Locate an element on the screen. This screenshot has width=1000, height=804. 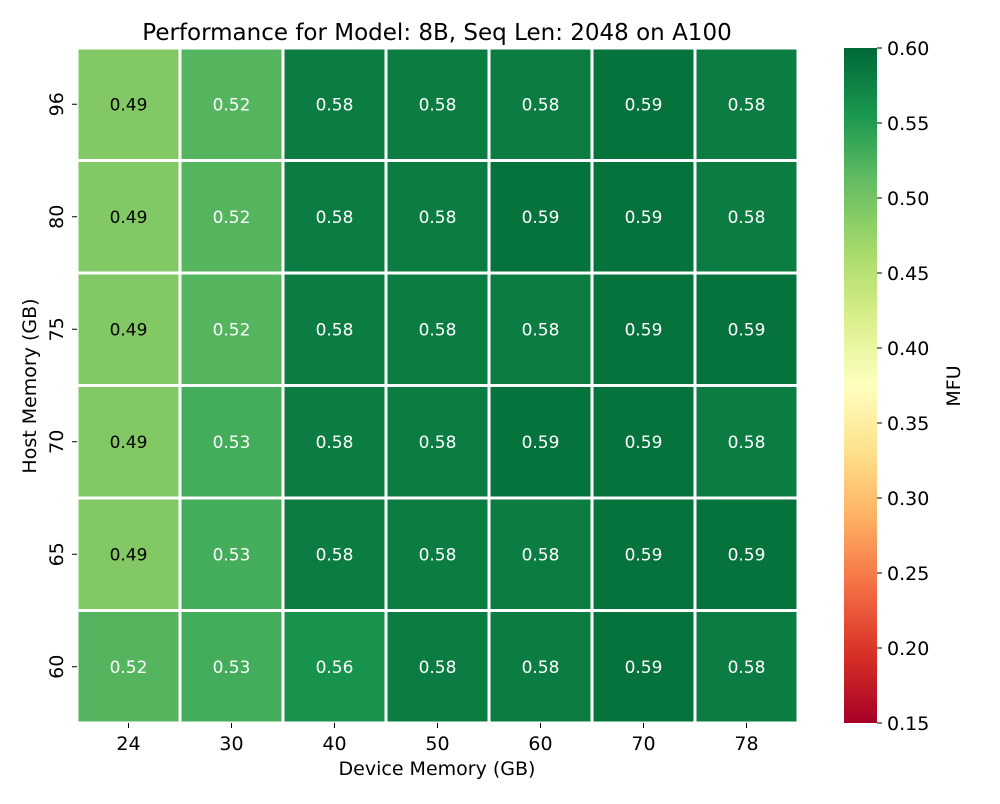
colorbar-ticks: 0.15 0.20 0.25 0.30 0.35 0.40 0.45 0.50 0.55 0.60 is located at coordinates (903, 386).